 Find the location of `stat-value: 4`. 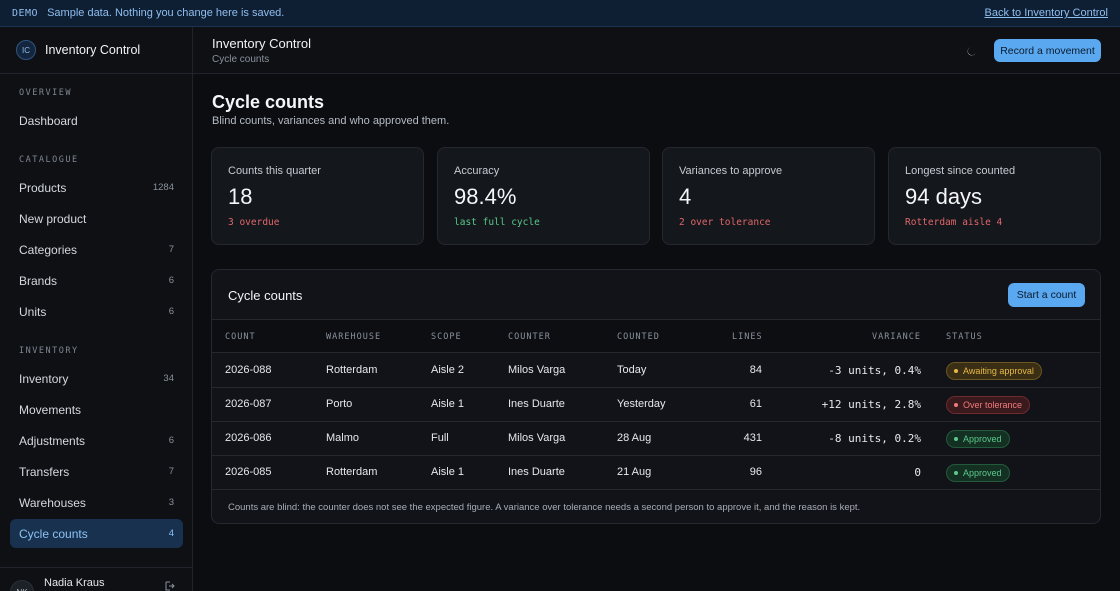

stat-value: 4 is located at coordinates (685, 196).